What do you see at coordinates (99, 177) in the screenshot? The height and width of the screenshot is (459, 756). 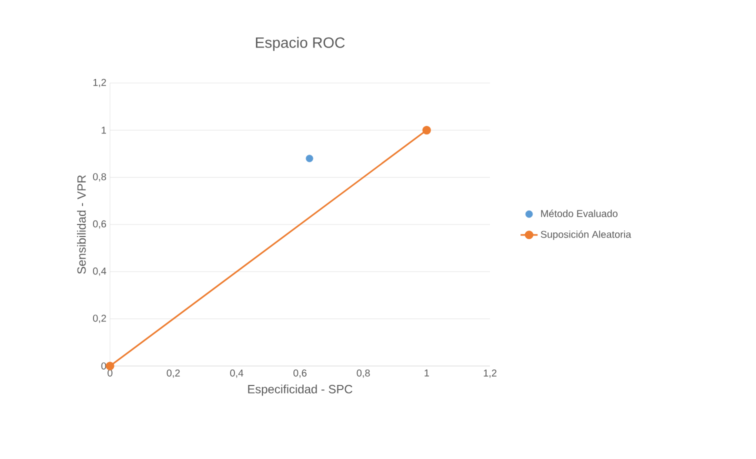 I see `y-tick-label: 0,8` at bounding box center [99, 177].